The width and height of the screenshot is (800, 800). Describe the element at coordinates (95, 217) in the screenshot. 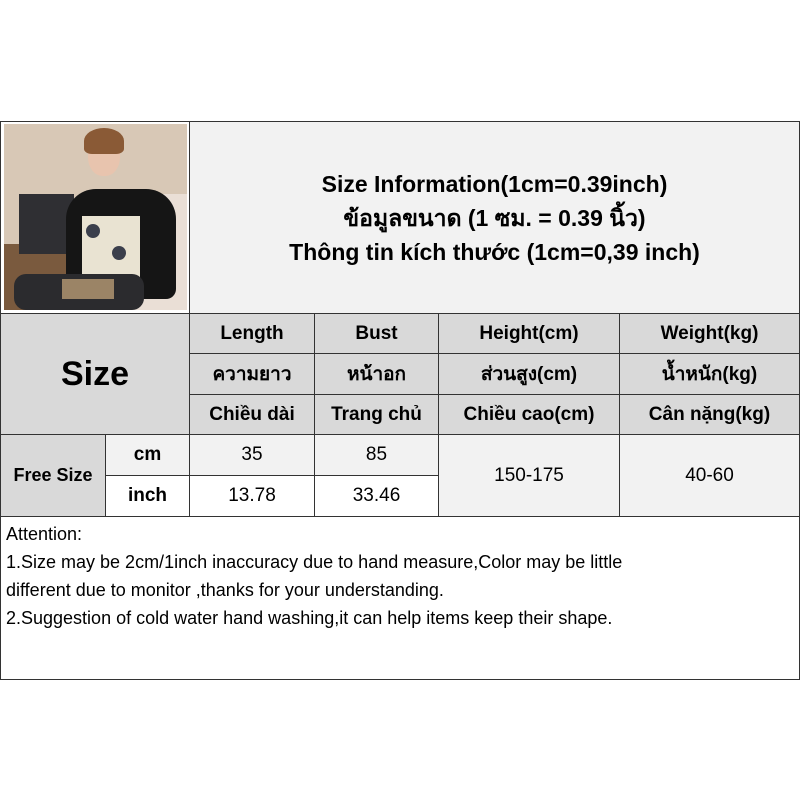

I see `product-photo` at that location.